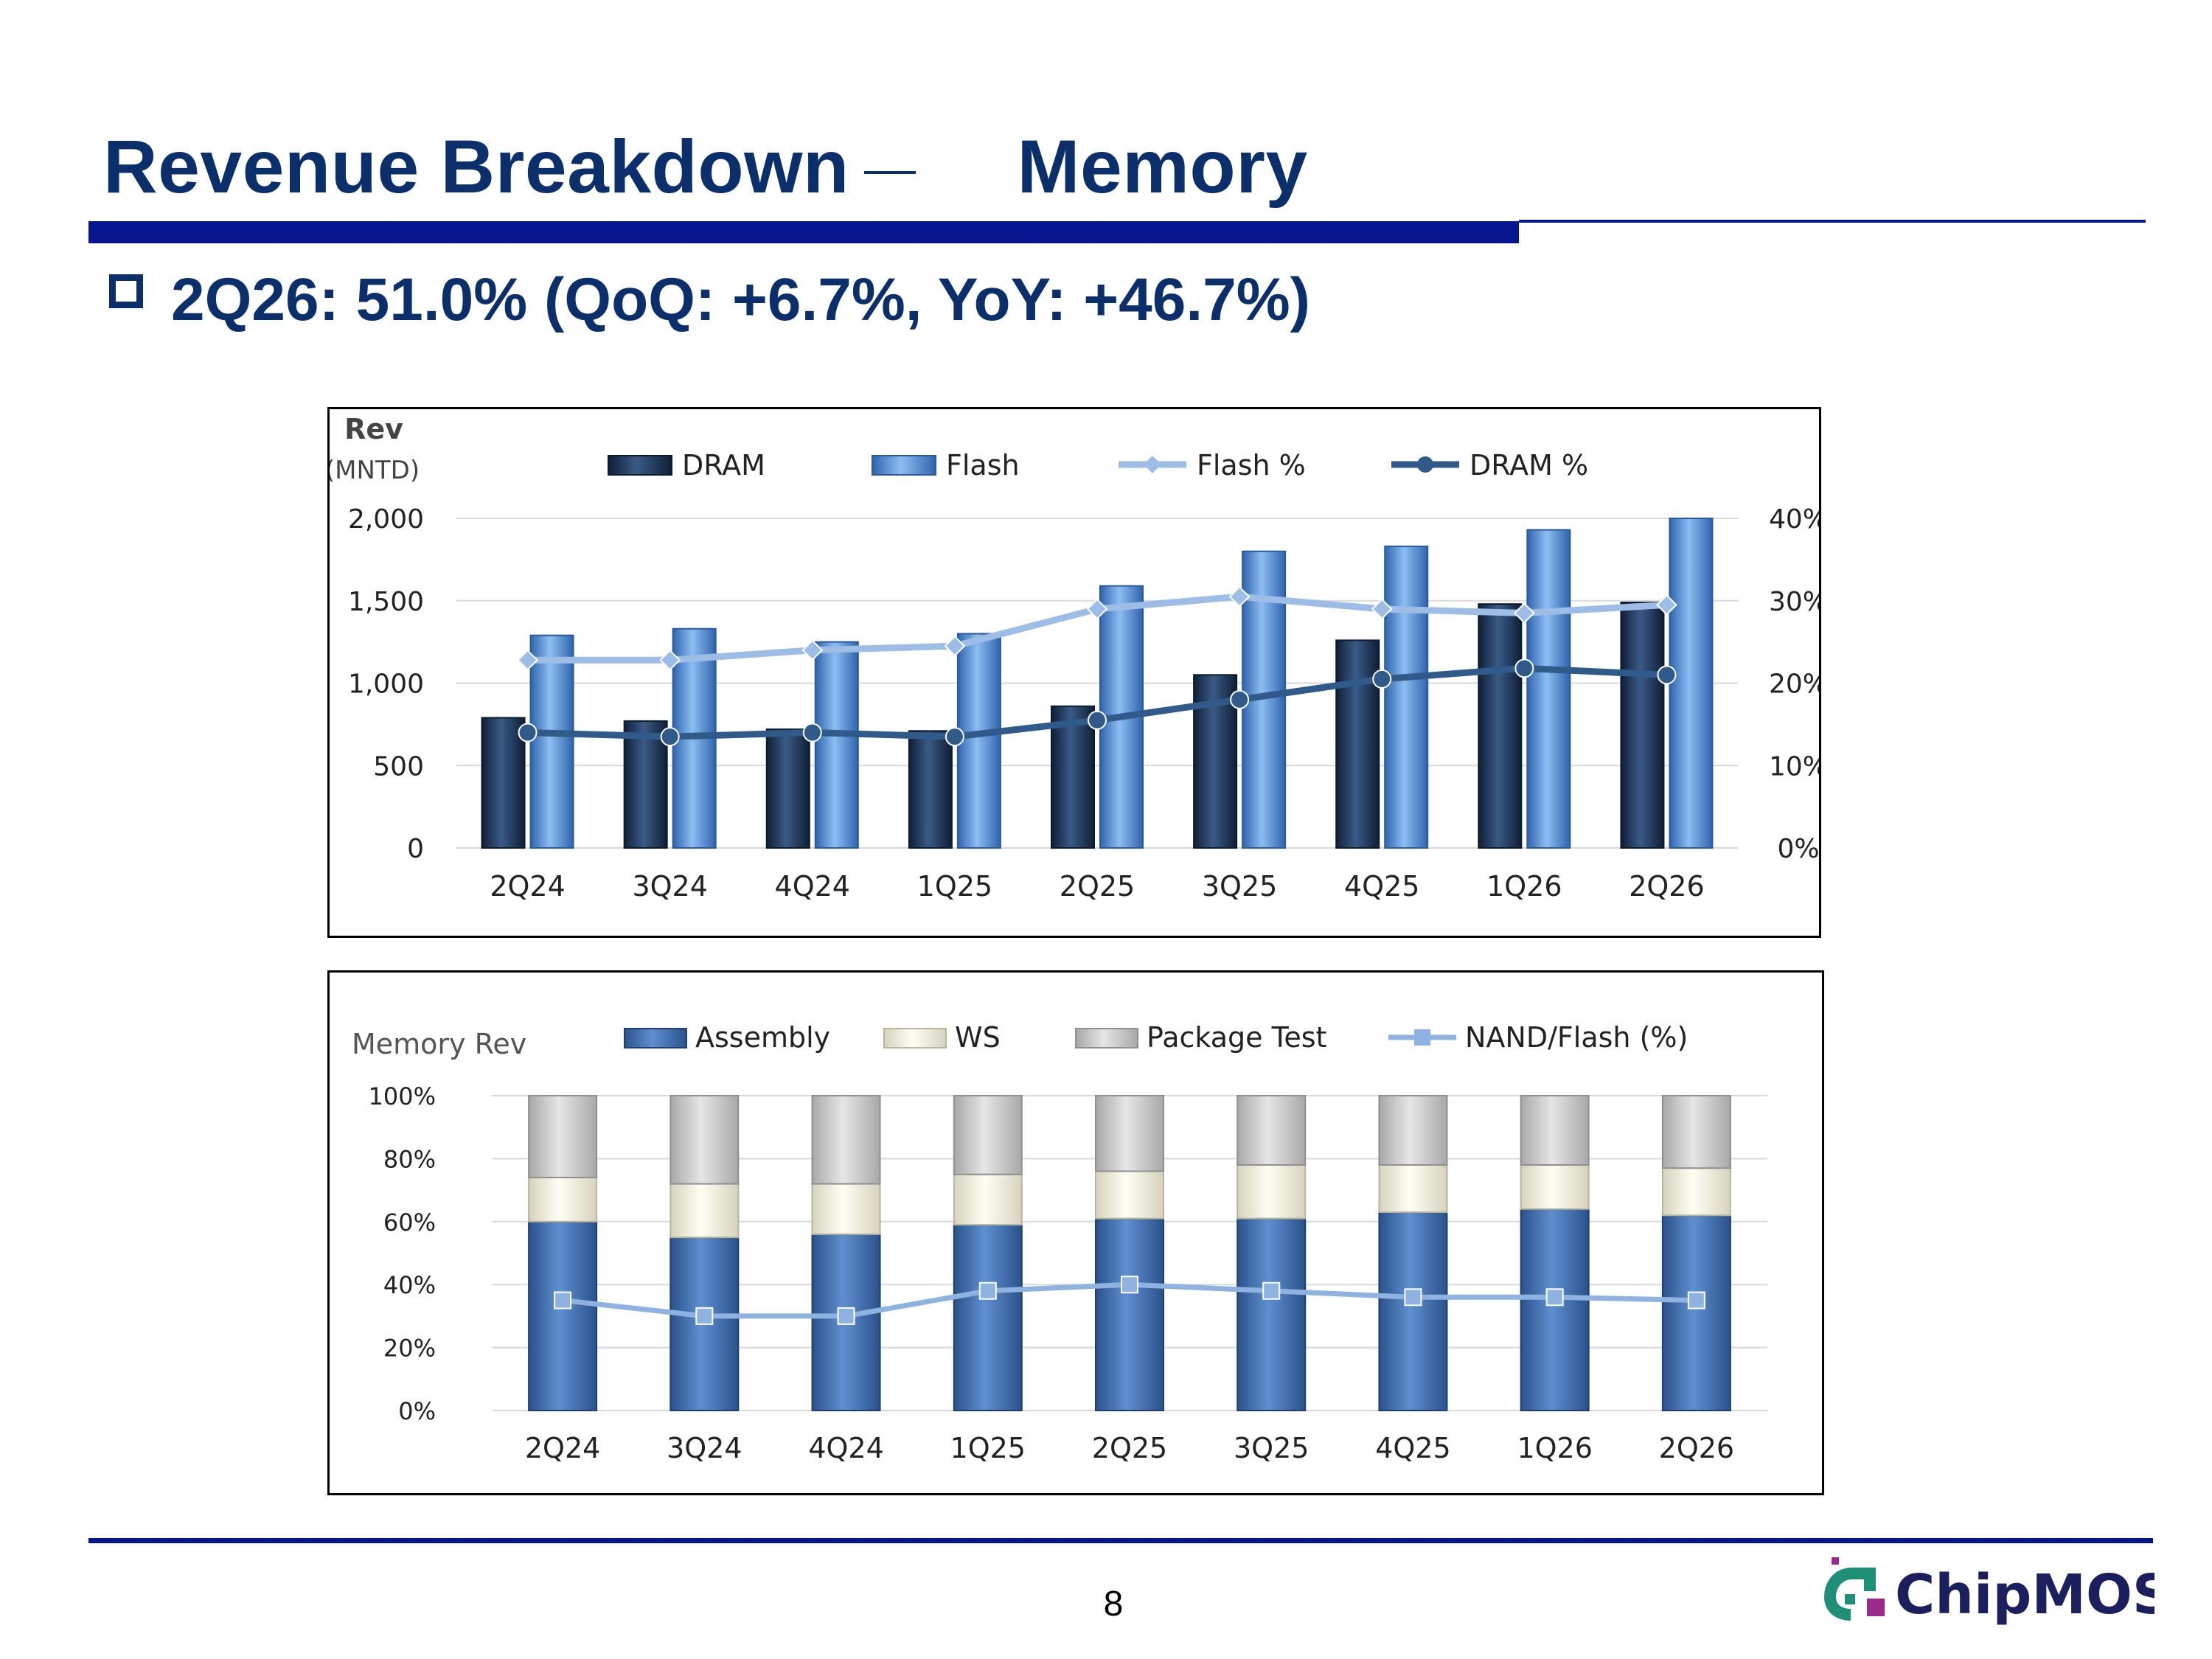  I want to click on point-nand-flash-2q24, so click(563, 1300).